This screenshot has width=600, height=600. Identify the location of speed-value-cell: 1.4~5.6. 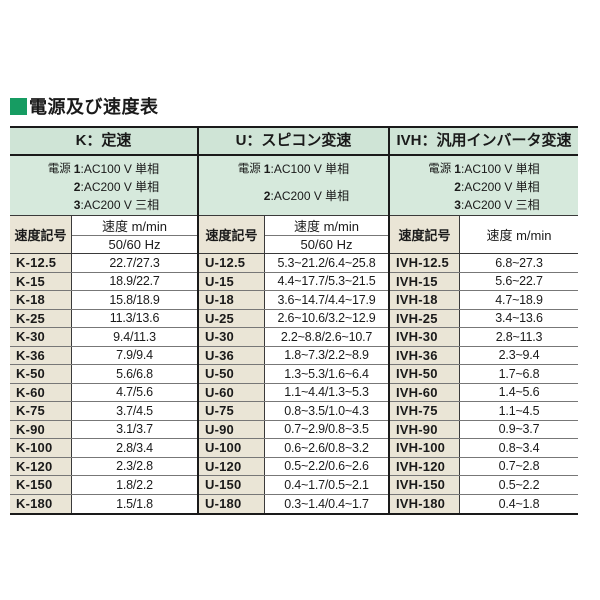
(519, 392).